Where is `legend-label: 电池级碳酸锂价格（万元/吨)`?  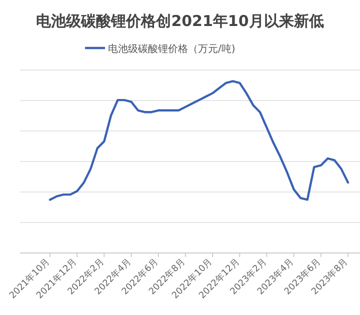
legend-label: 电池级碳酸锂价格（万元/吨) is located at coordinates (172, 49).